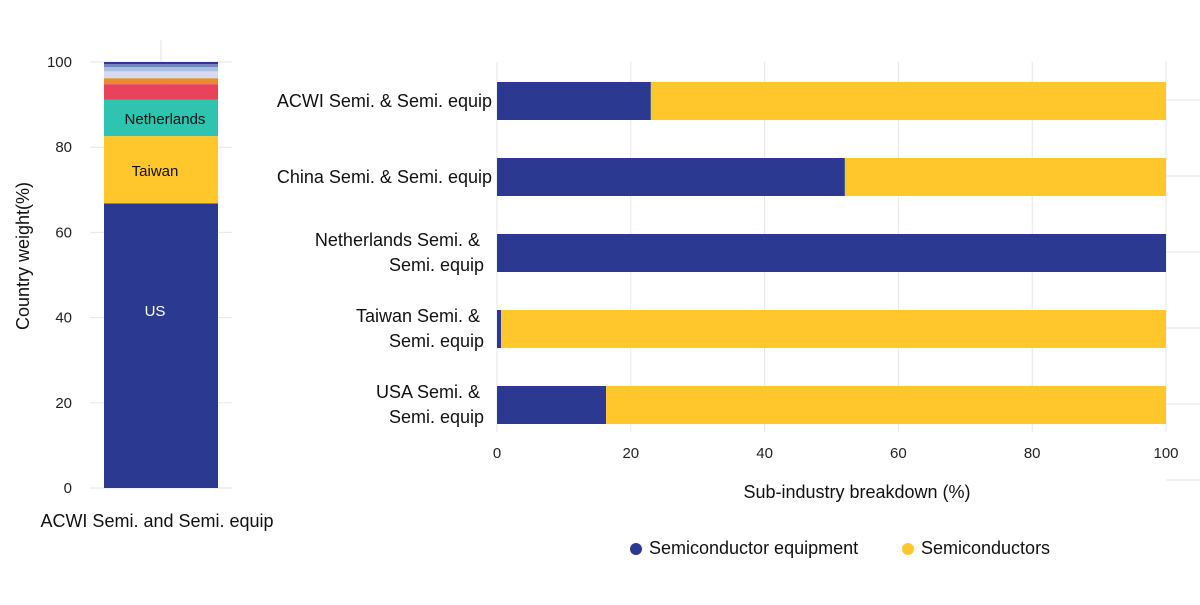 The image size is (1200, 605). Describe the element at coordinates (856, 492) in the screenshot. I see `right-x-axis-title: Sub-industry breakdown (%)` at that location.